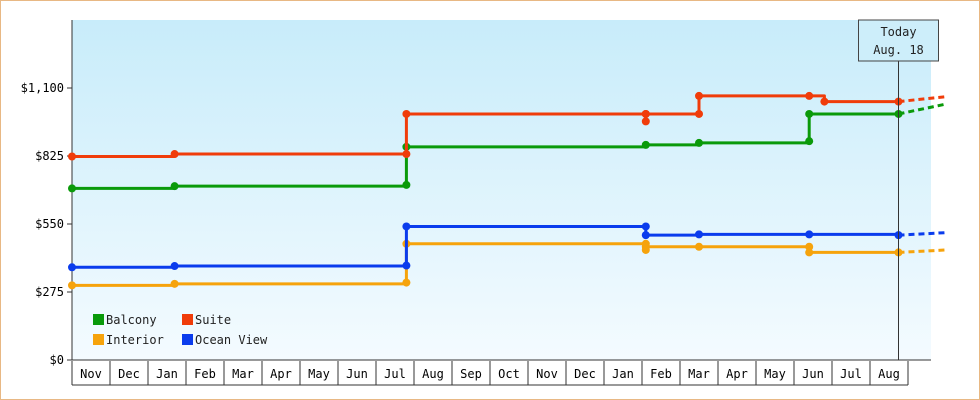  I want to click on legend-label: Ocean View, so click(231, 340).